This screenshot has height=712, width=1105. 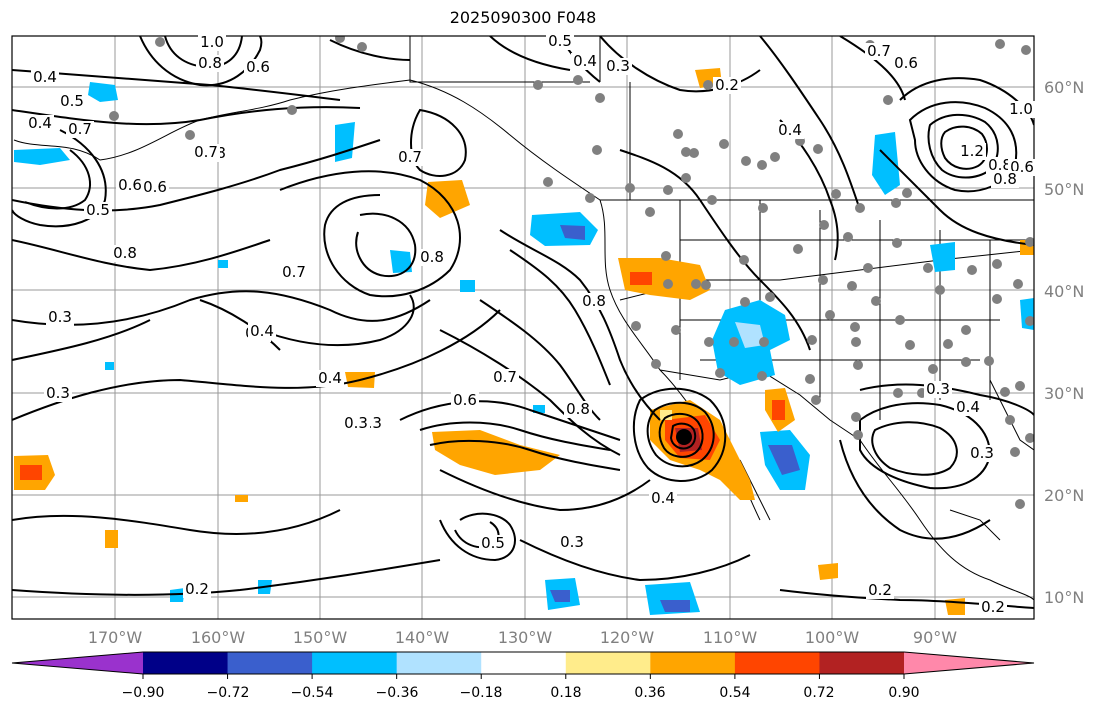 I want to click on map-title: 2025090300 F048, so click(x=523, y=17).